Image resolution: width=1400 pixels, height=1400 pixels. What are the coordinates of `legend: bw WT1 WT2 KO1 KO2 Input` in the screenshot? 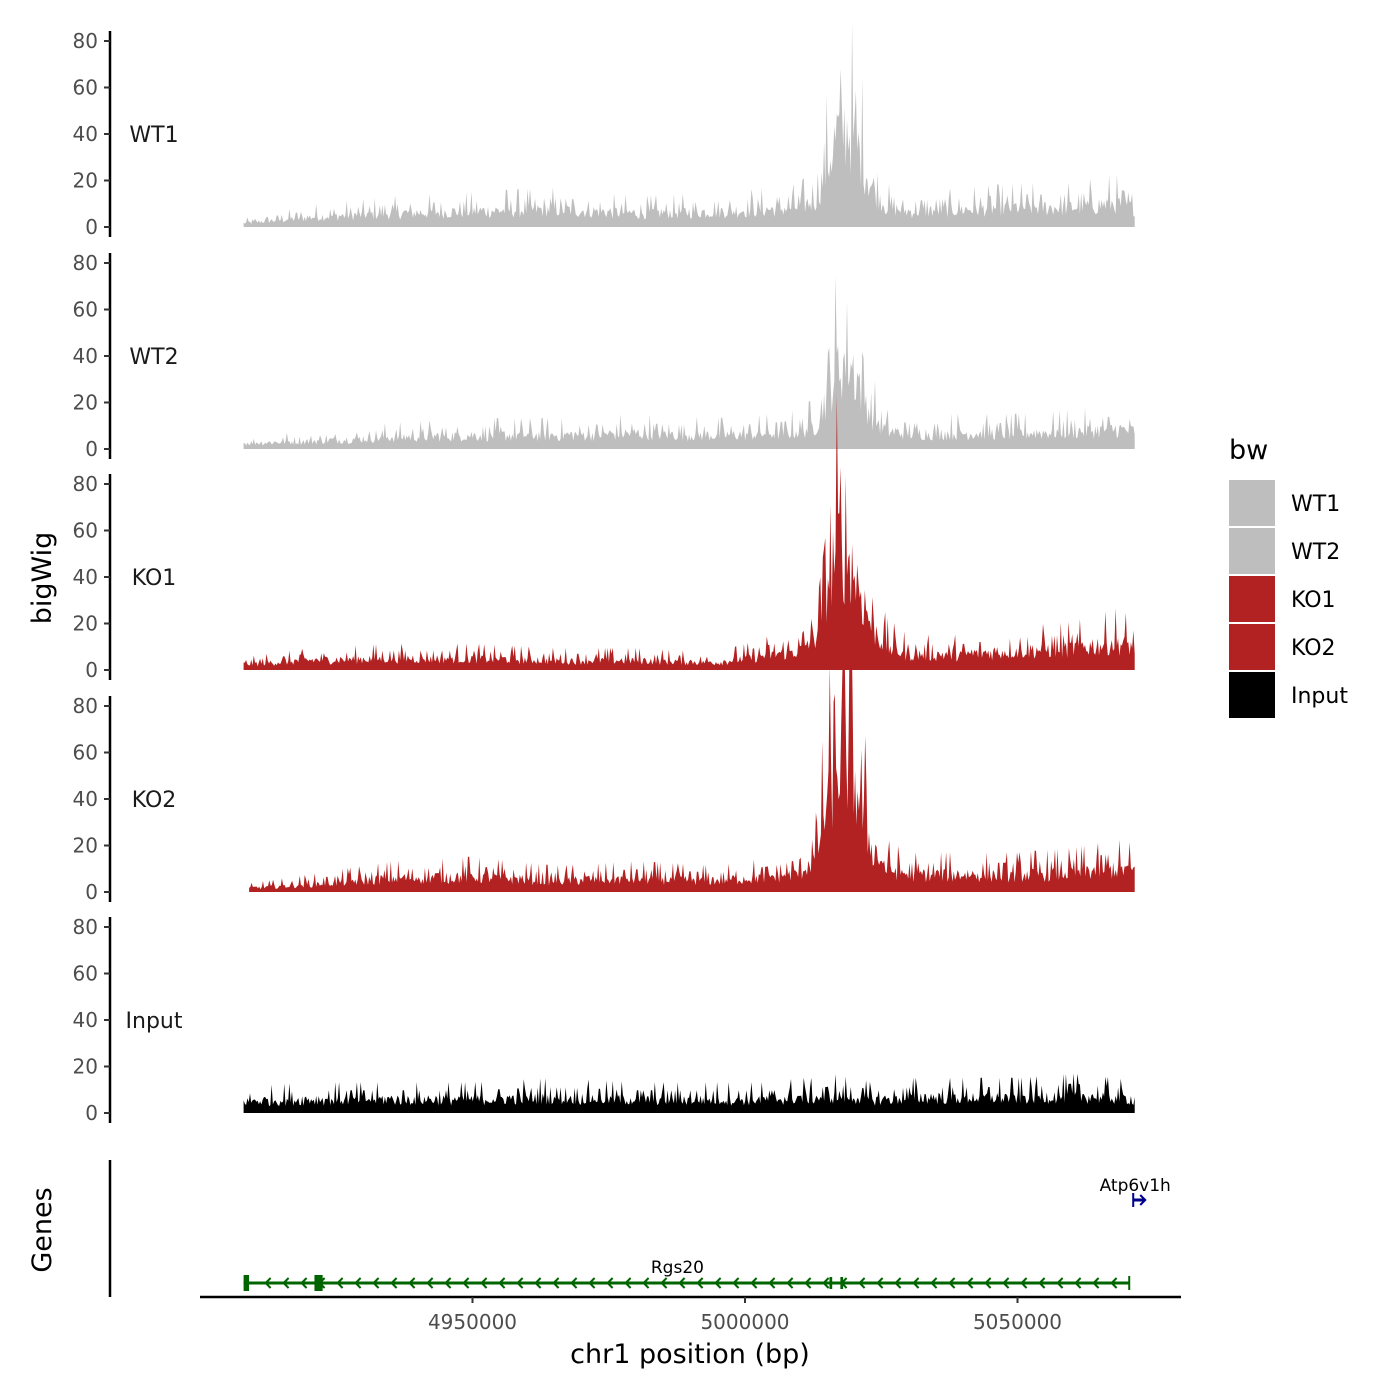 It's located at (1288, 576).